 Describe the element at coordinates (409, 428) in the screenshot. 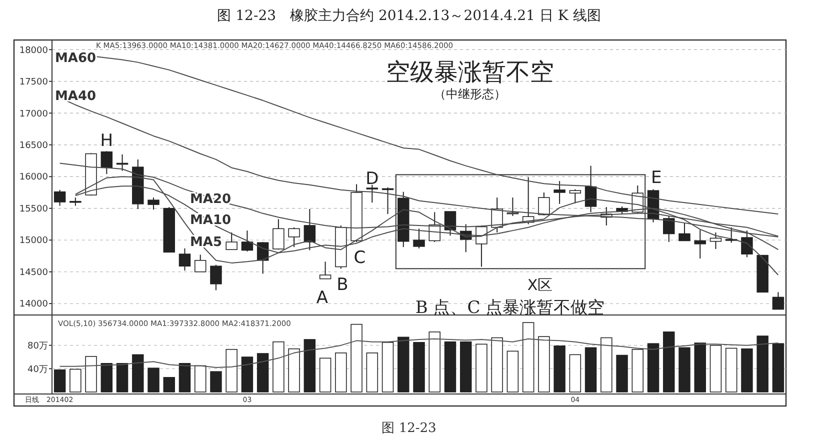

I see `caption: 图 12-23` at that location.